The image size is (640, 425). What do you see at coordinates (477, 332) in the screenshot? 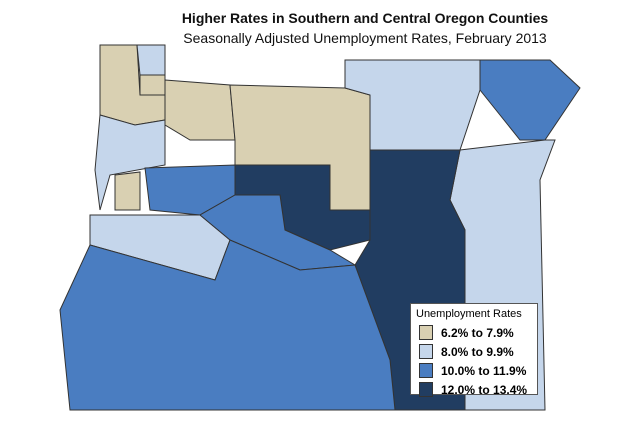
I see `legend-label: 6.2% to 7.9%` at bounding box center [477, 332].